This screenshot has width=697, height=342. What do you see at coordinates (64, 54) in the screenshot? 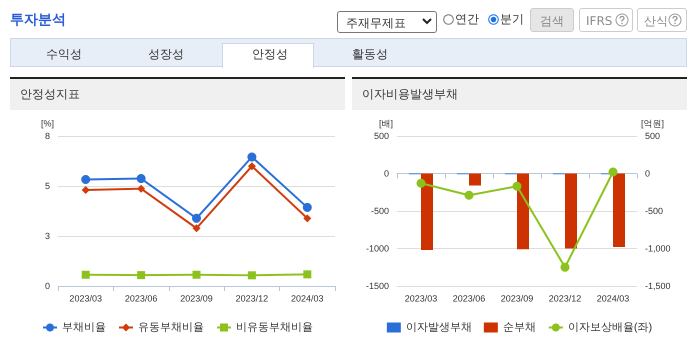
I see `text: 수익성` at bounding box center [64, 54].